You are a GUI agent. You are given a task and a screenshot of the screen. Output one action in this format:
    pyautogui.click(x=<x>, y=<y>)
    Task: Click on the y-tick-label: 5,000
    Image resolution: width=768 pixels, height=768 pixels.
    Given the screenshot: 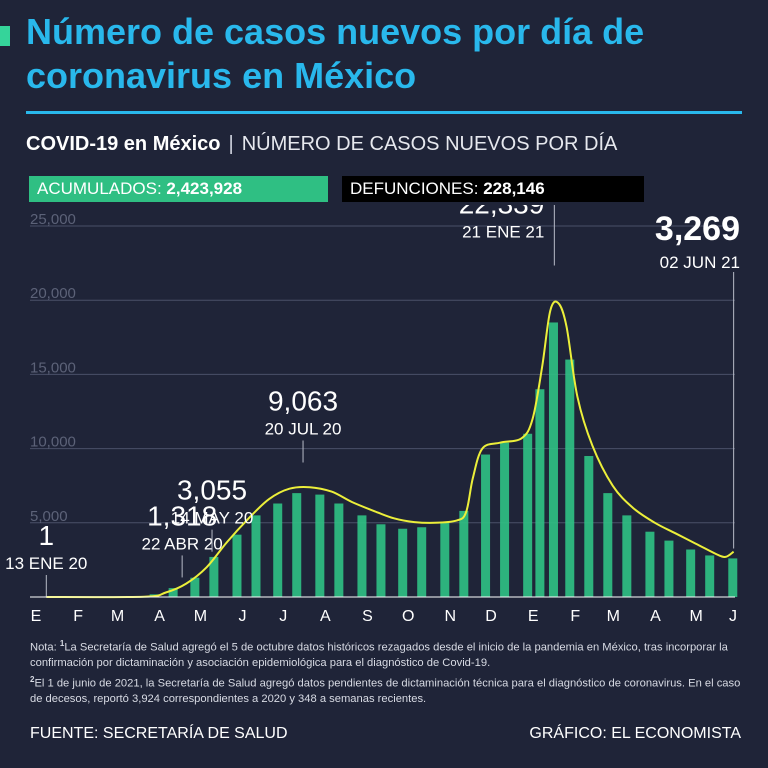 What is the action you would take?
    pyautogui.click(x=49, y=516)
    